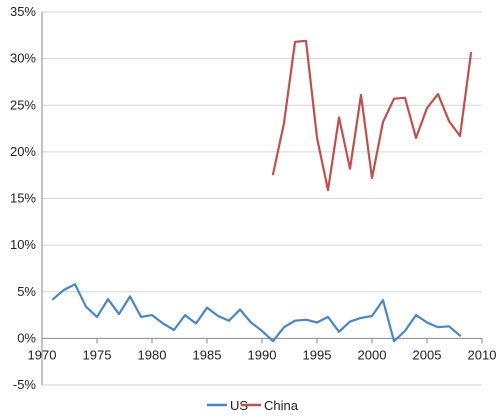 Image resolution: width=500 pixels, height=419 pixels. What do you see at coordinates (23, 151) in the screenshot?
I see `y-tick-label: 20%` at bounding box center [23, 151].